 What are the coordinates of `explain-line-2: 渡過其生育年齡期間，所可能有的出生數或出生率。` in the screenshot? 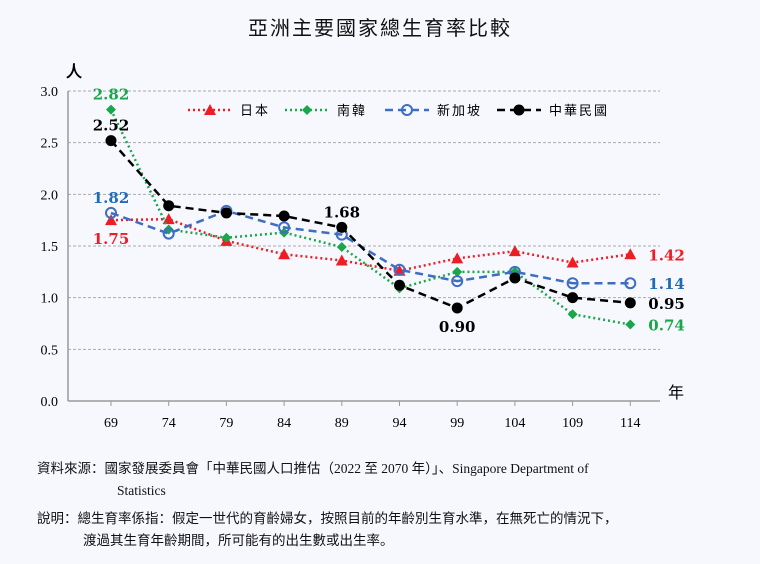 It's located at (238, 540).